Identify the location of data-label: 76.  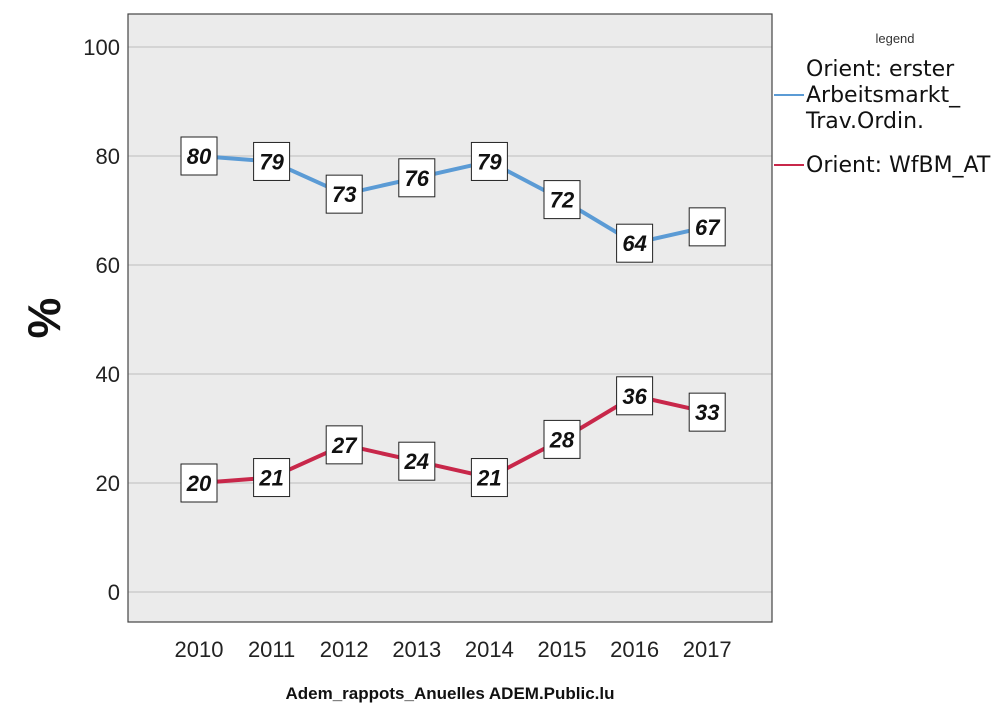
(417, 178).